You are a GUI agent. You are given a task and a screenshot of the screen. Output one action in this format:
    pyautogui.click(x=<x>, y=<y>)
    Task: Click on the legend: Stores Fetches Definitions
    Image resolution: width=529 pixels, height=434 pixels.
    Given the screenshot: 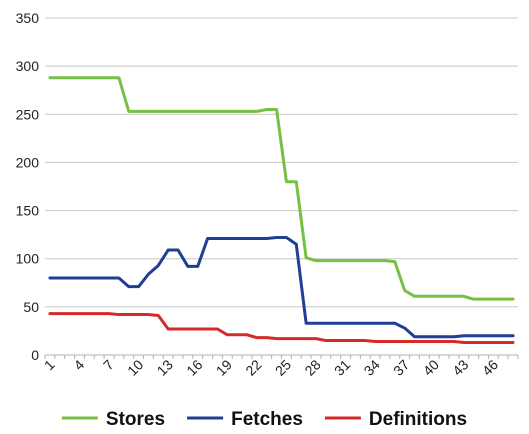 What is the action you would take?
    pyautogui.click(x=264, y=419)
    